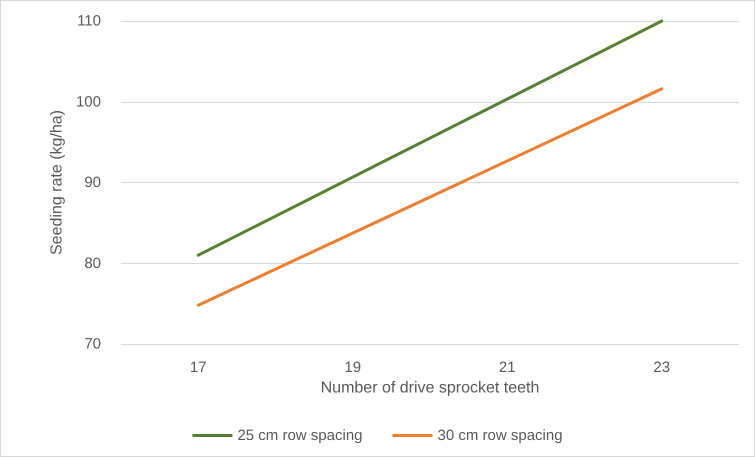 This screenshot has height=457, width=755. What do you see at coordinates (300, 435) in the screenshot?
I see `legend-label: 25 cm row spacing` at bounding box center [300, 435].